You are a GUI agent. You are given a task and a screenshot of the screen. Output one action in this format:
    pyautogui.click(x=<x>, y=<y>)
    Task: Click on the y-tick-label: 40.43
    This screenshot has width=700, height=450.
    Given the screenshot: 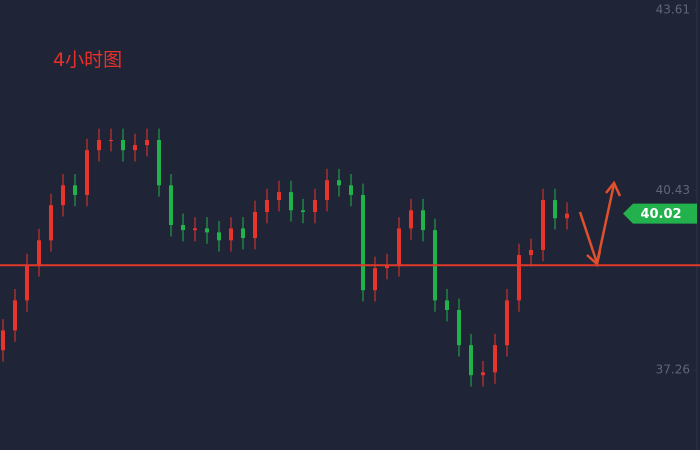 What is the action you would take?
    pyautogui.click(x=673, y=190)
    